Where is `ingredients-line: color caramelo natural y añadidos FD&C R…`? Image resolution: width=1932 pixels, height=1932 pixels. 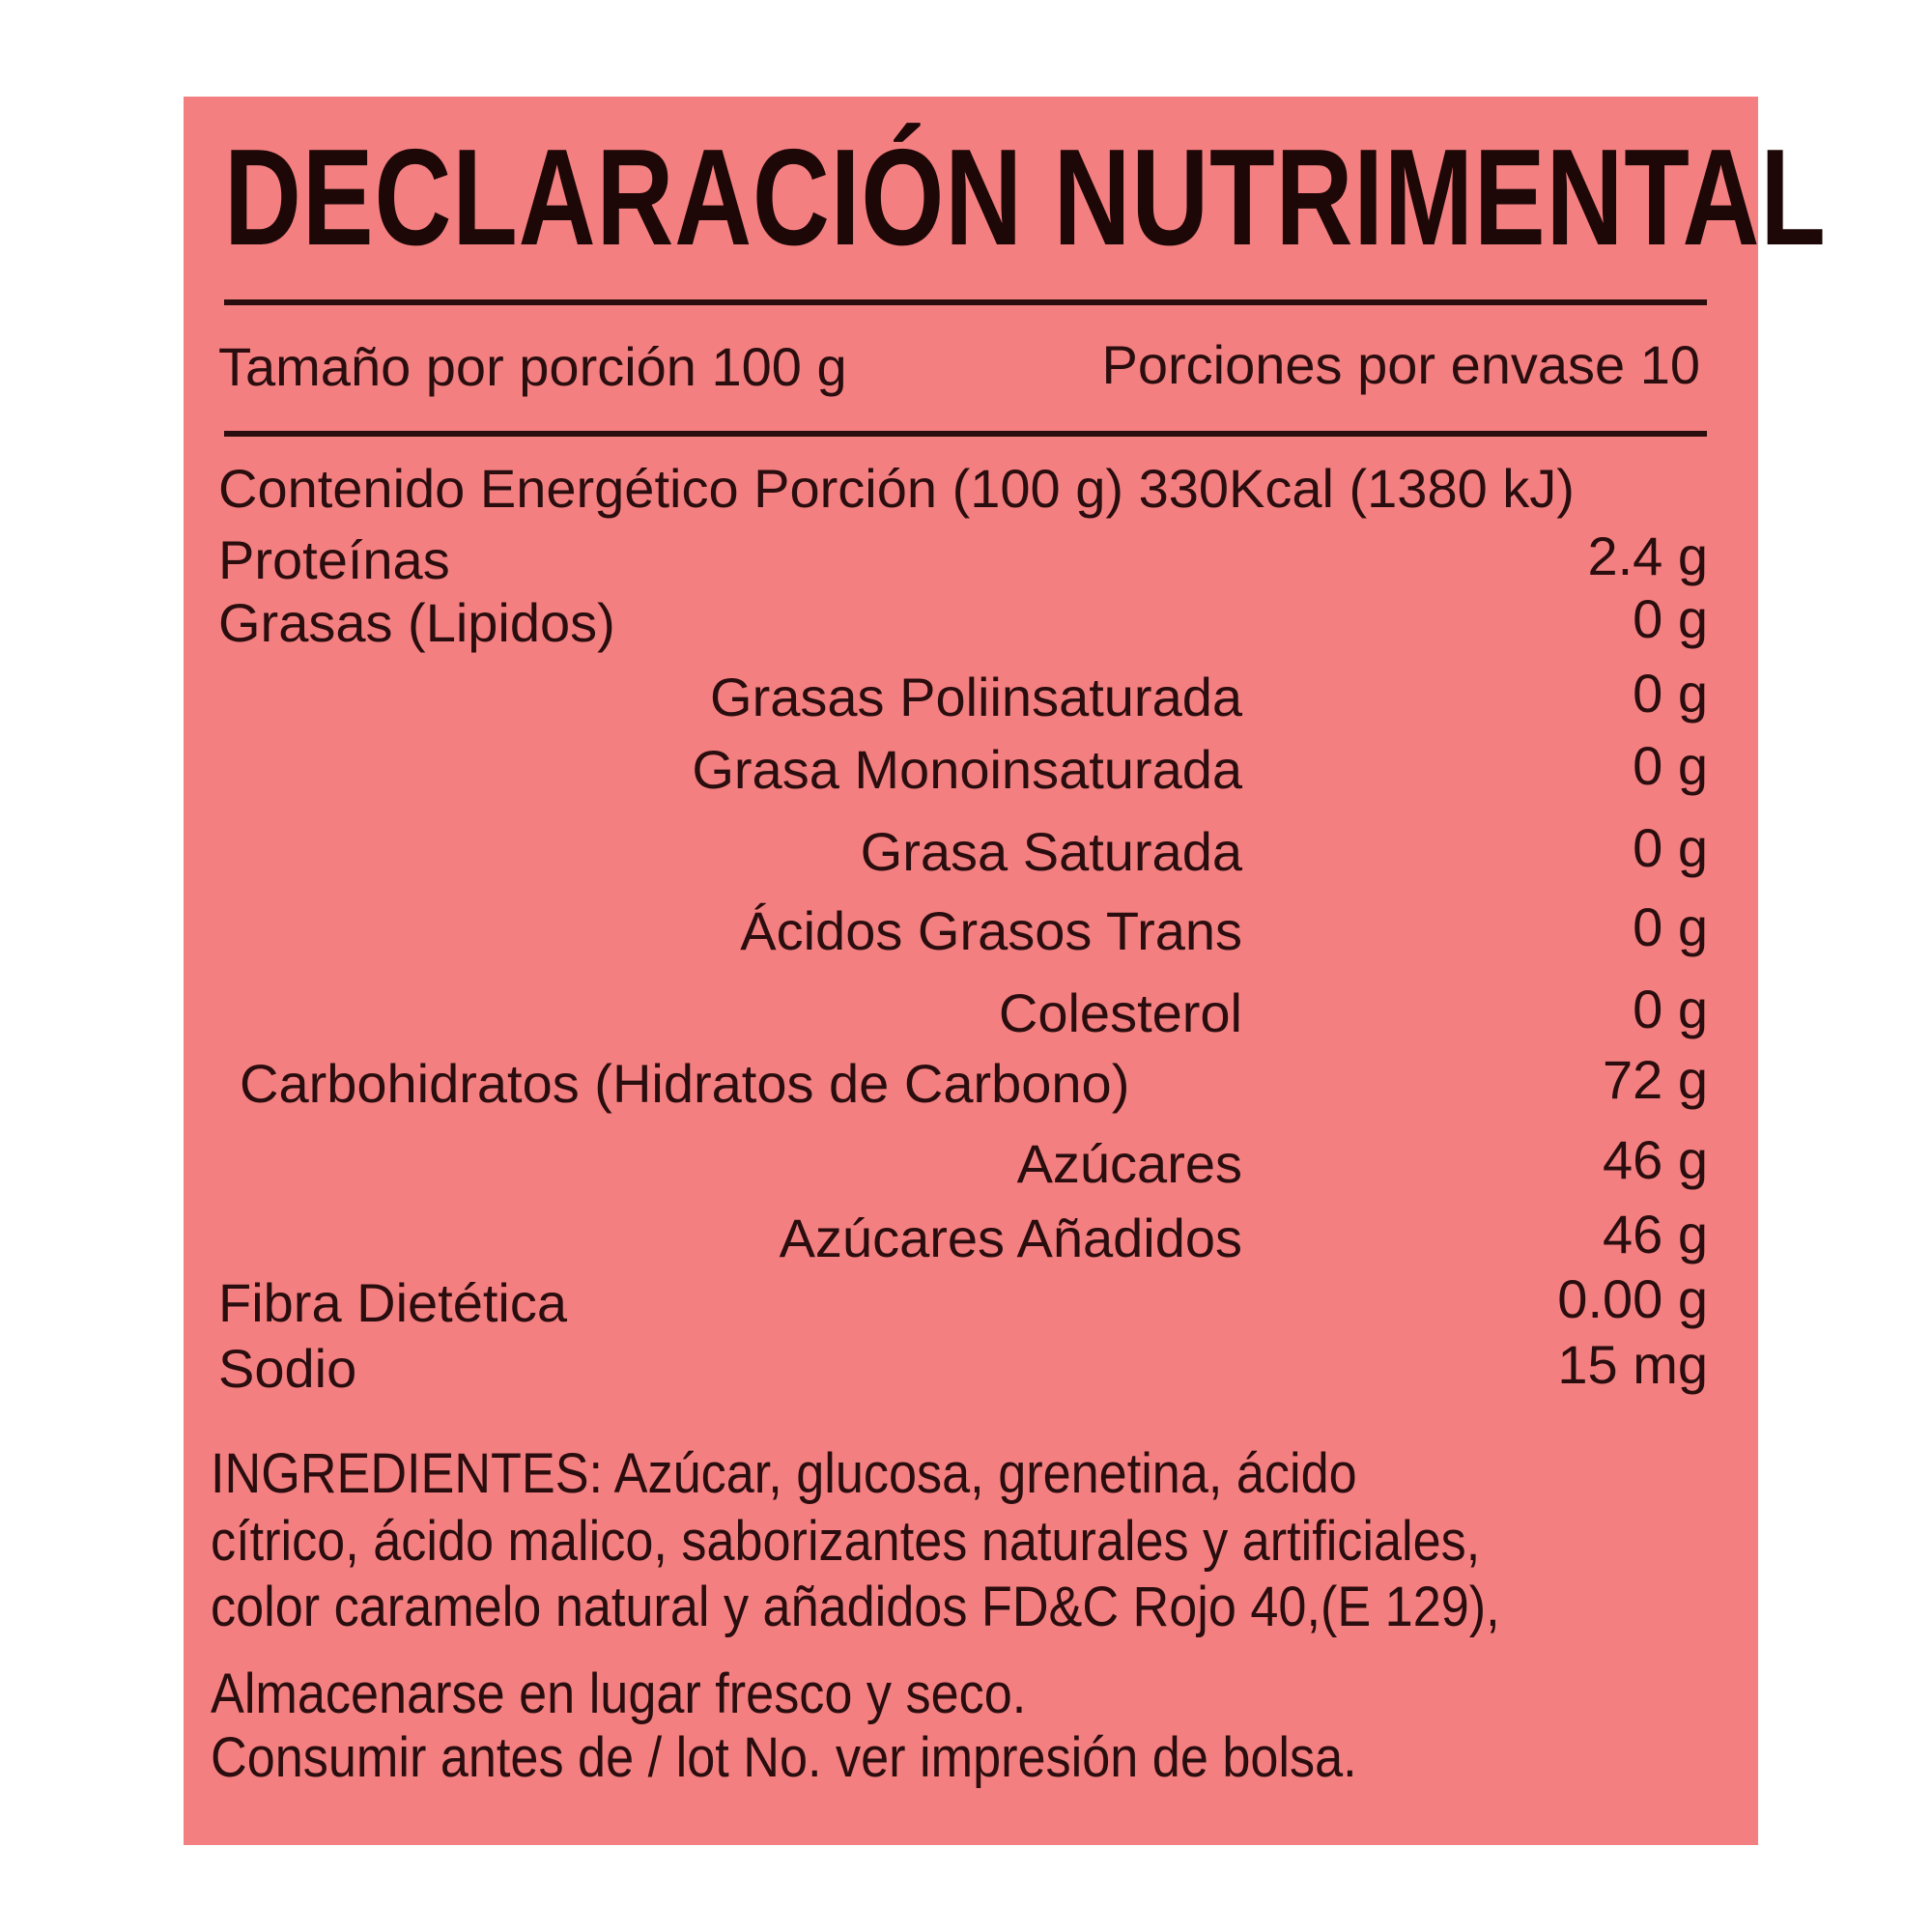
ingredients-line: color caramelo natural y añadidos FD&C R… is located at coordinates (855, 1607).